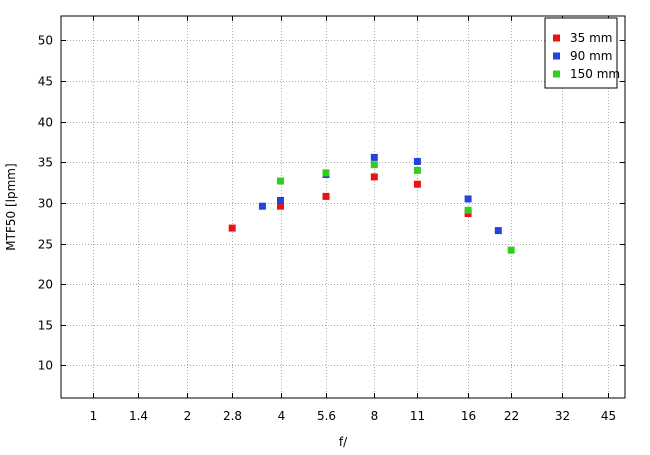  Describe the element at coordinates (45, 123) in the screenshot. I see `y-tick-label: 40` at that location.